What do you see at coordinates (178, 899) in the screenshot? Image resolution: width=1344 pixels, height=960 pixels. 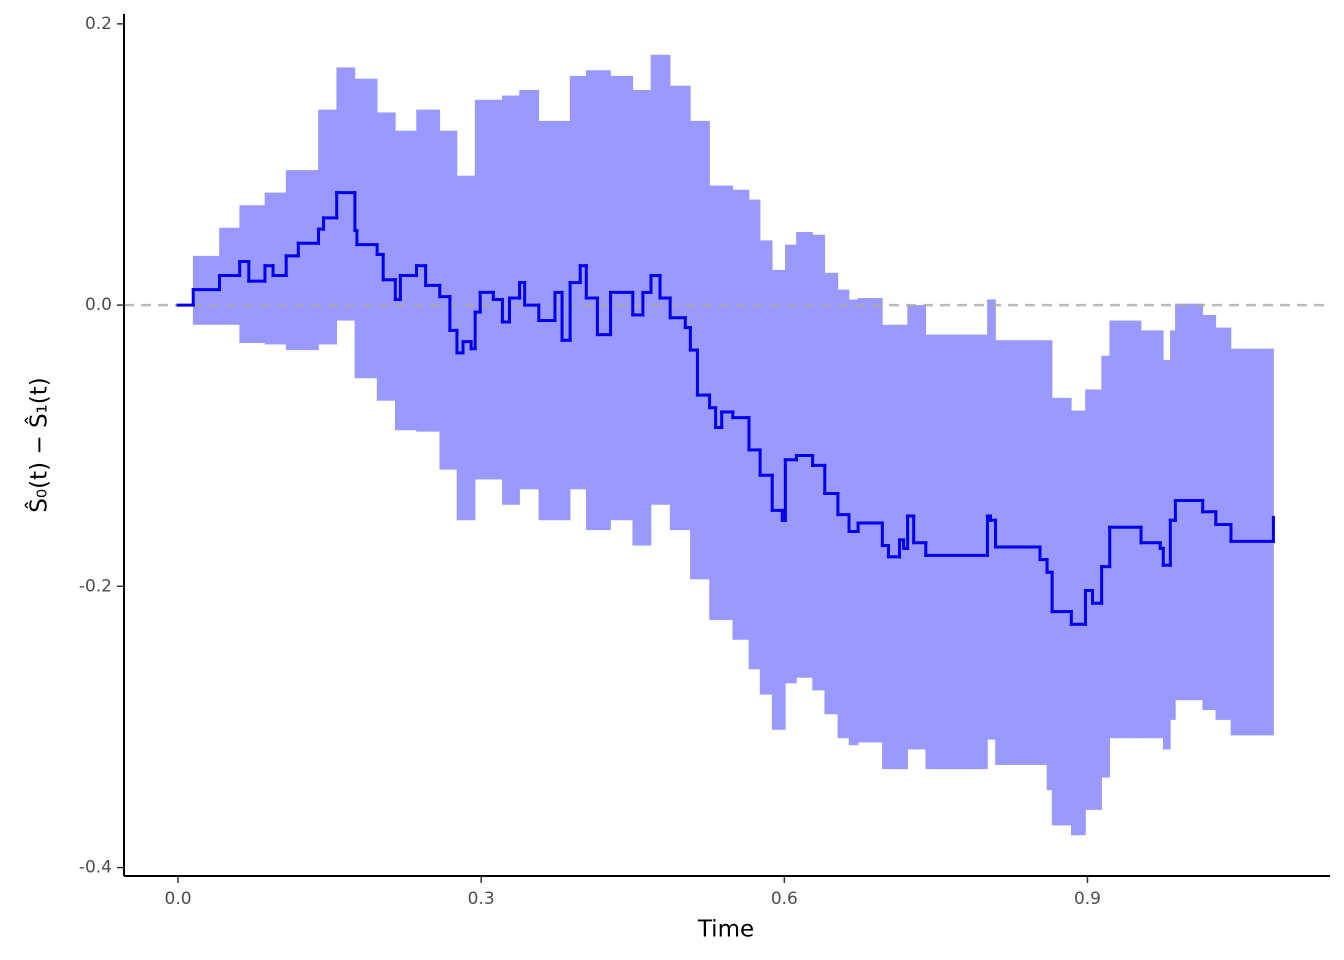 I see `x-tick-label: 0.0` at bounding box center [178, 899].